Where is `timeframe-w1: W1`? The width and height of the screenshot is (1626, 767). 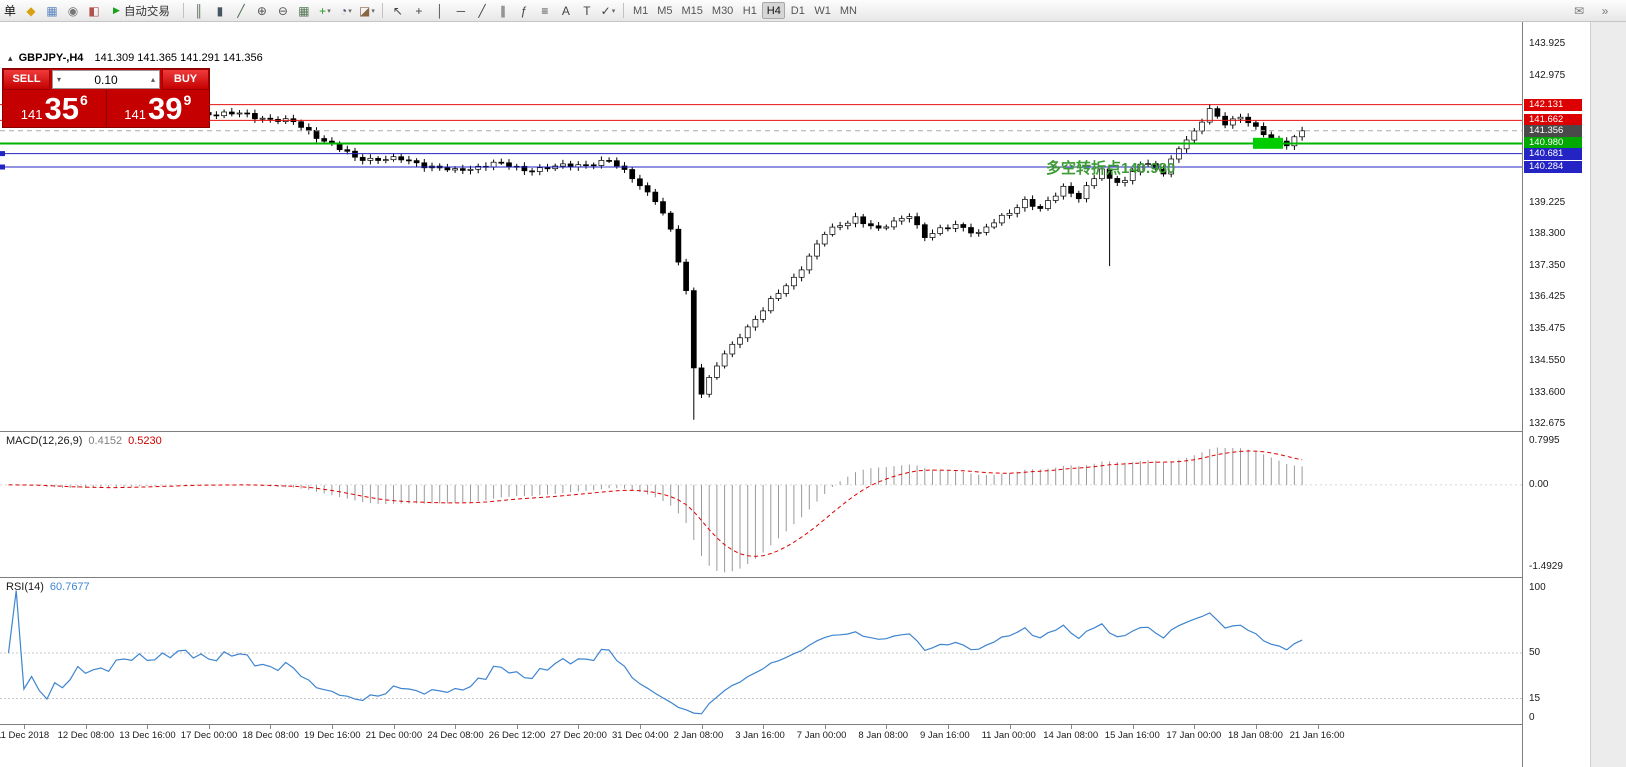 timeframe-w1: W1 is located at coordinates (822, 11).